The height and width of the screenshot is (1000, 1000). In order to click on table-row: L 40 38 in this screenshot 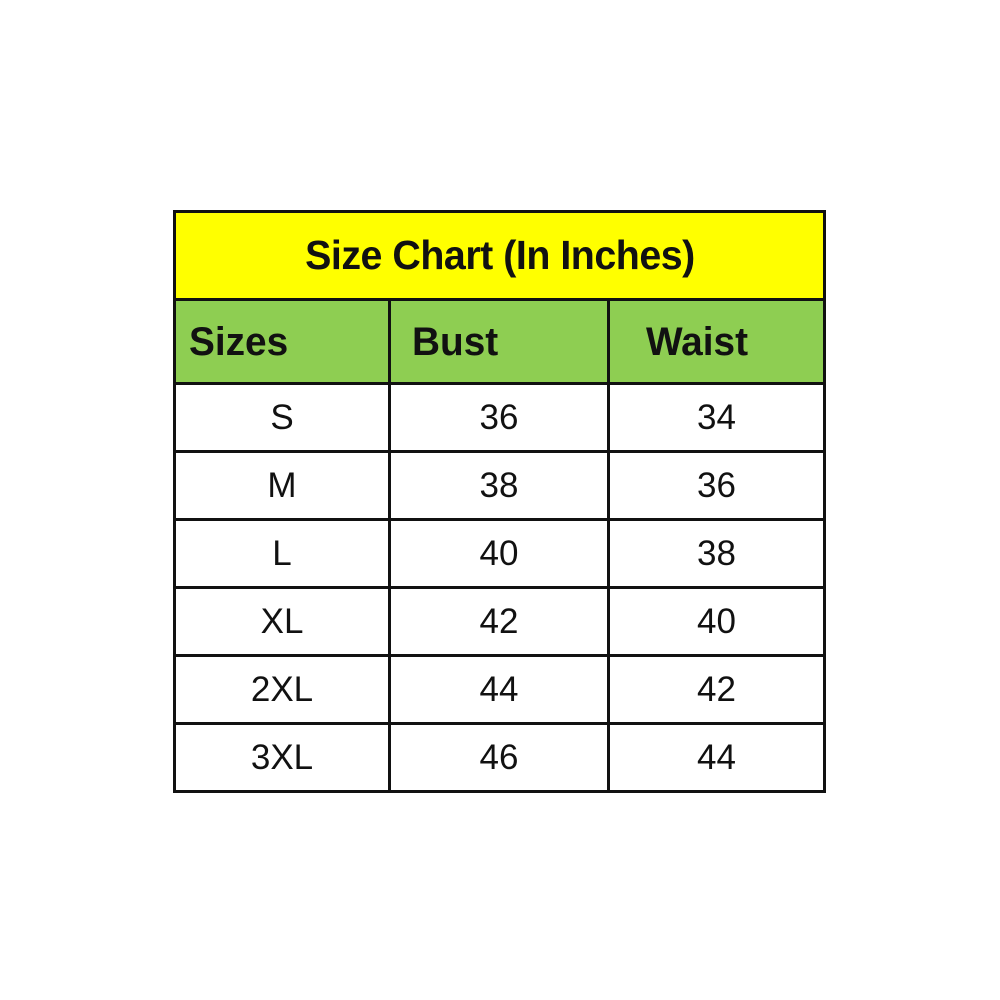, I will do `click(499, 555)`.